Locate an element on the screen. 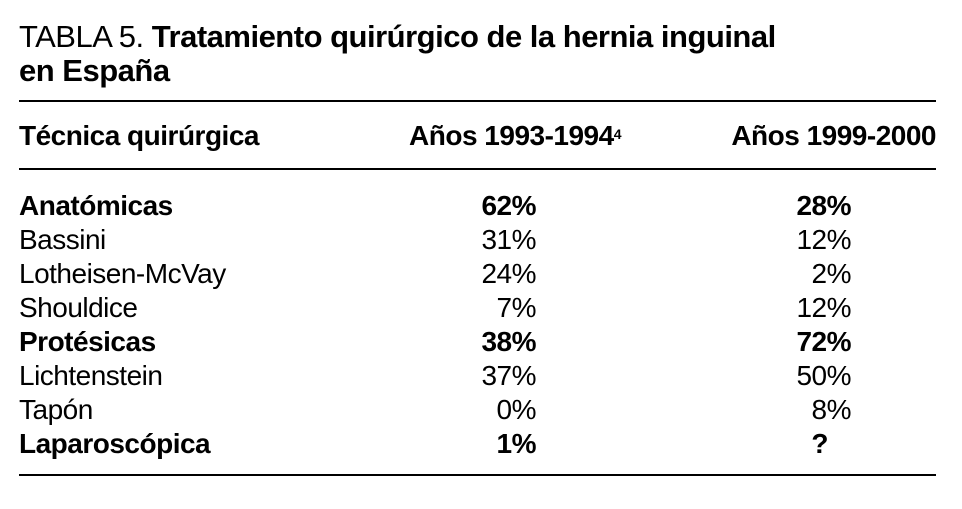 The width and height of the screenshot is (962, 509). header-technique: Técnica quirúrgica is located at coordinates (139, 135).